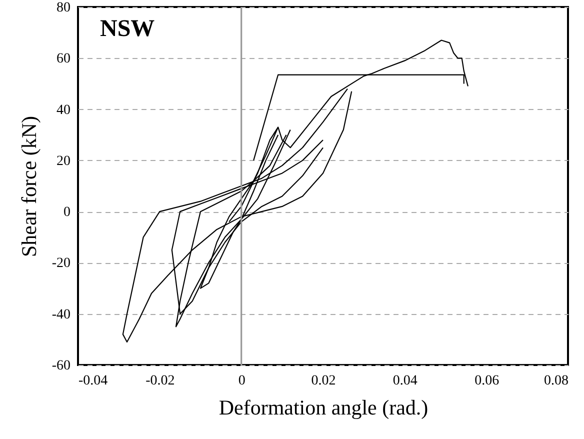  What do you see at coordinates (63, 110) in the screenshot?
I see `y-tick-label: 40` at bounding box center [63, 110].